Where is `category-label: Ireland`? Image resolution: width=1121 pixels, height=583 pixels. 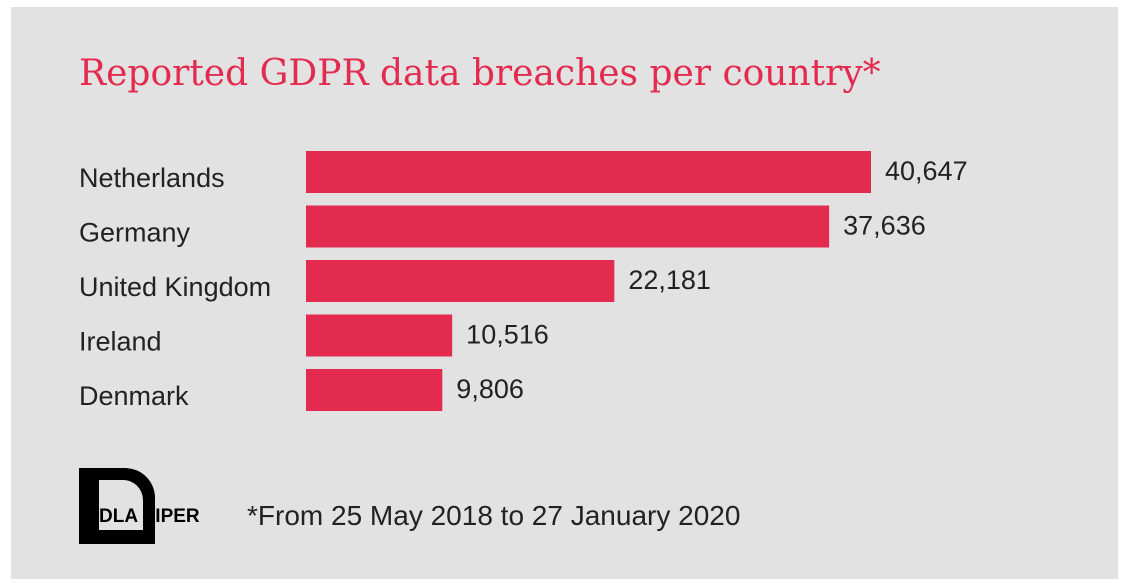 category-label: Ireland is located at coordinates (120, 342).